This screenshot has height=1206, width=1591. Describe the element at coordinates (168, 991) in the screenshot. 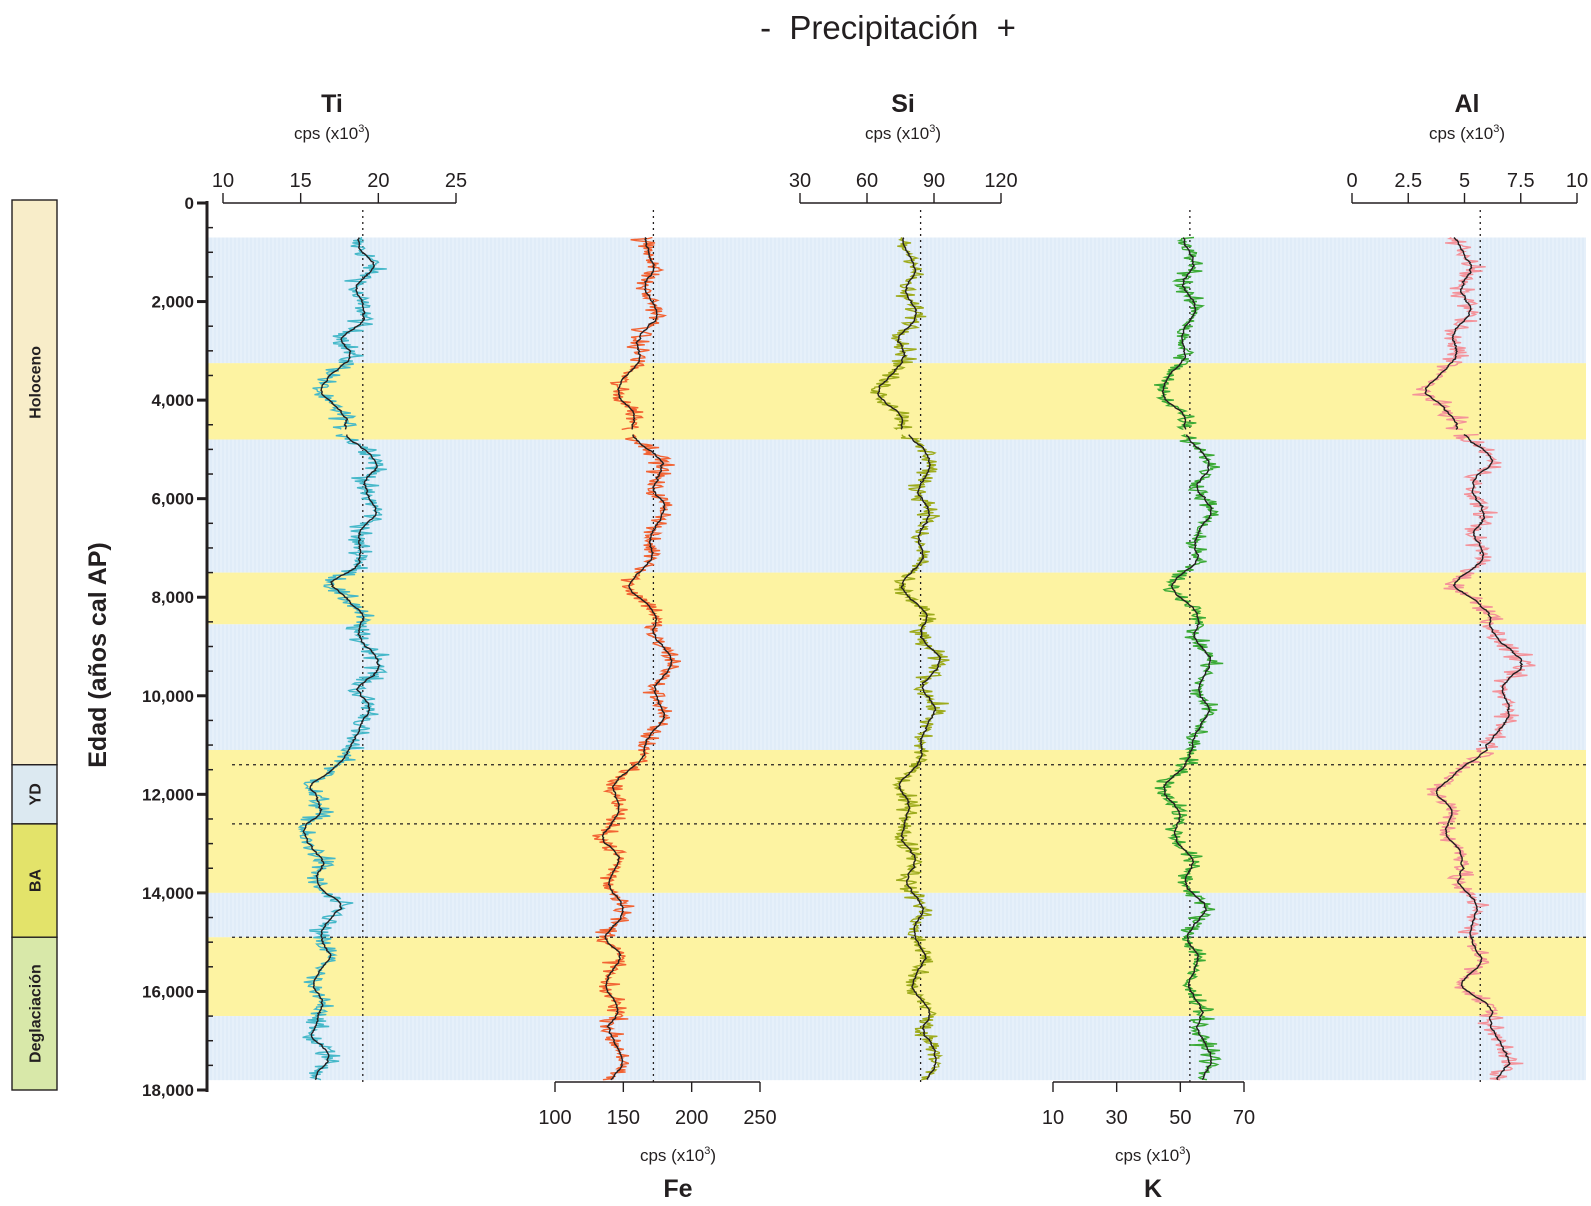

I see `age-tick-label: 16,000` at that location.